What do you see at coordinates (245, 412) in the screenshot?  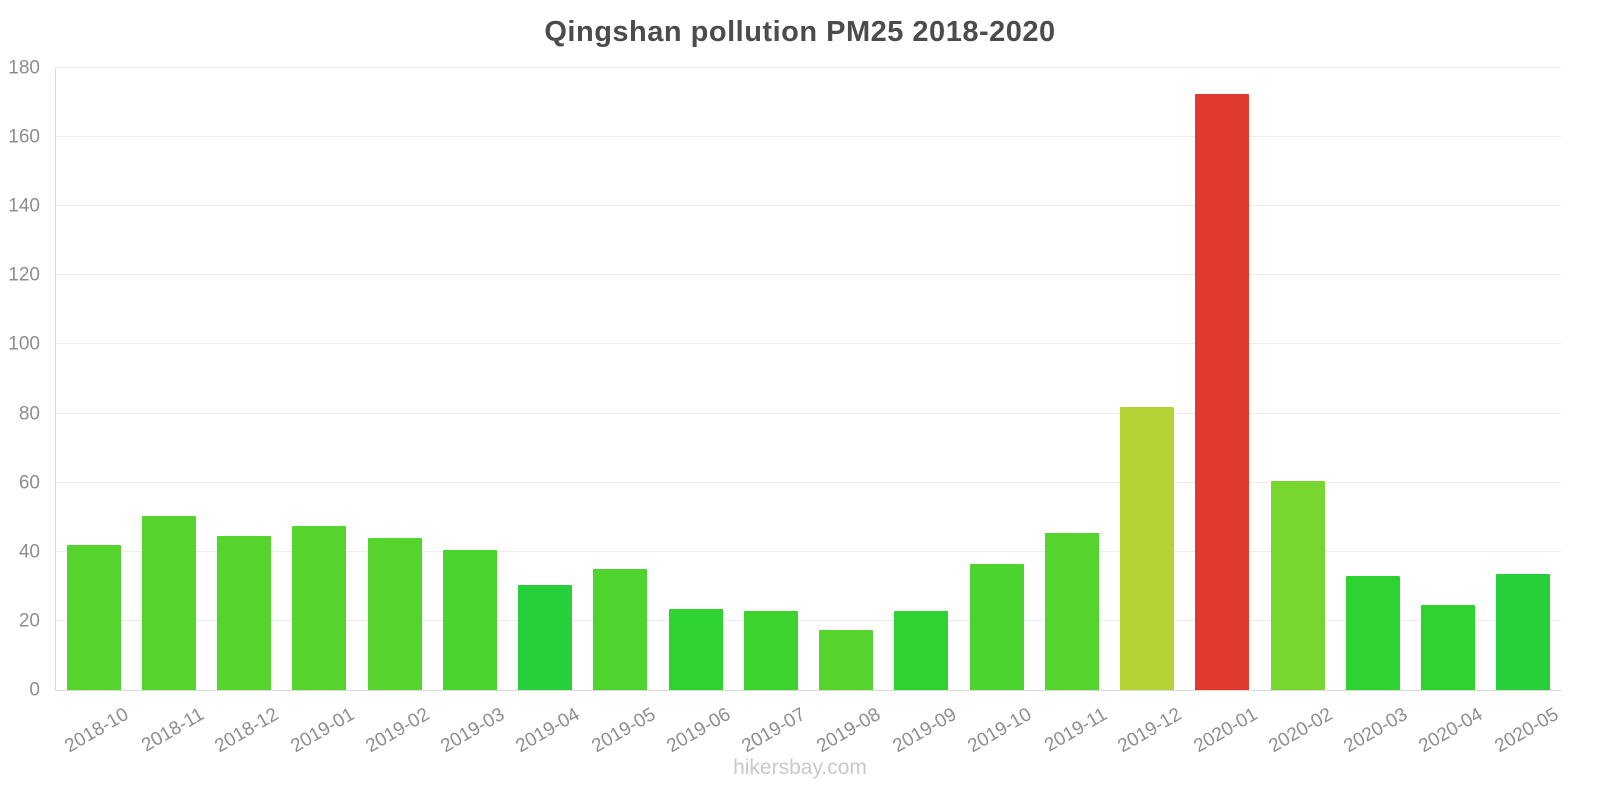 I see `bar-group: 2018-12` at bounding box center [245, 412].